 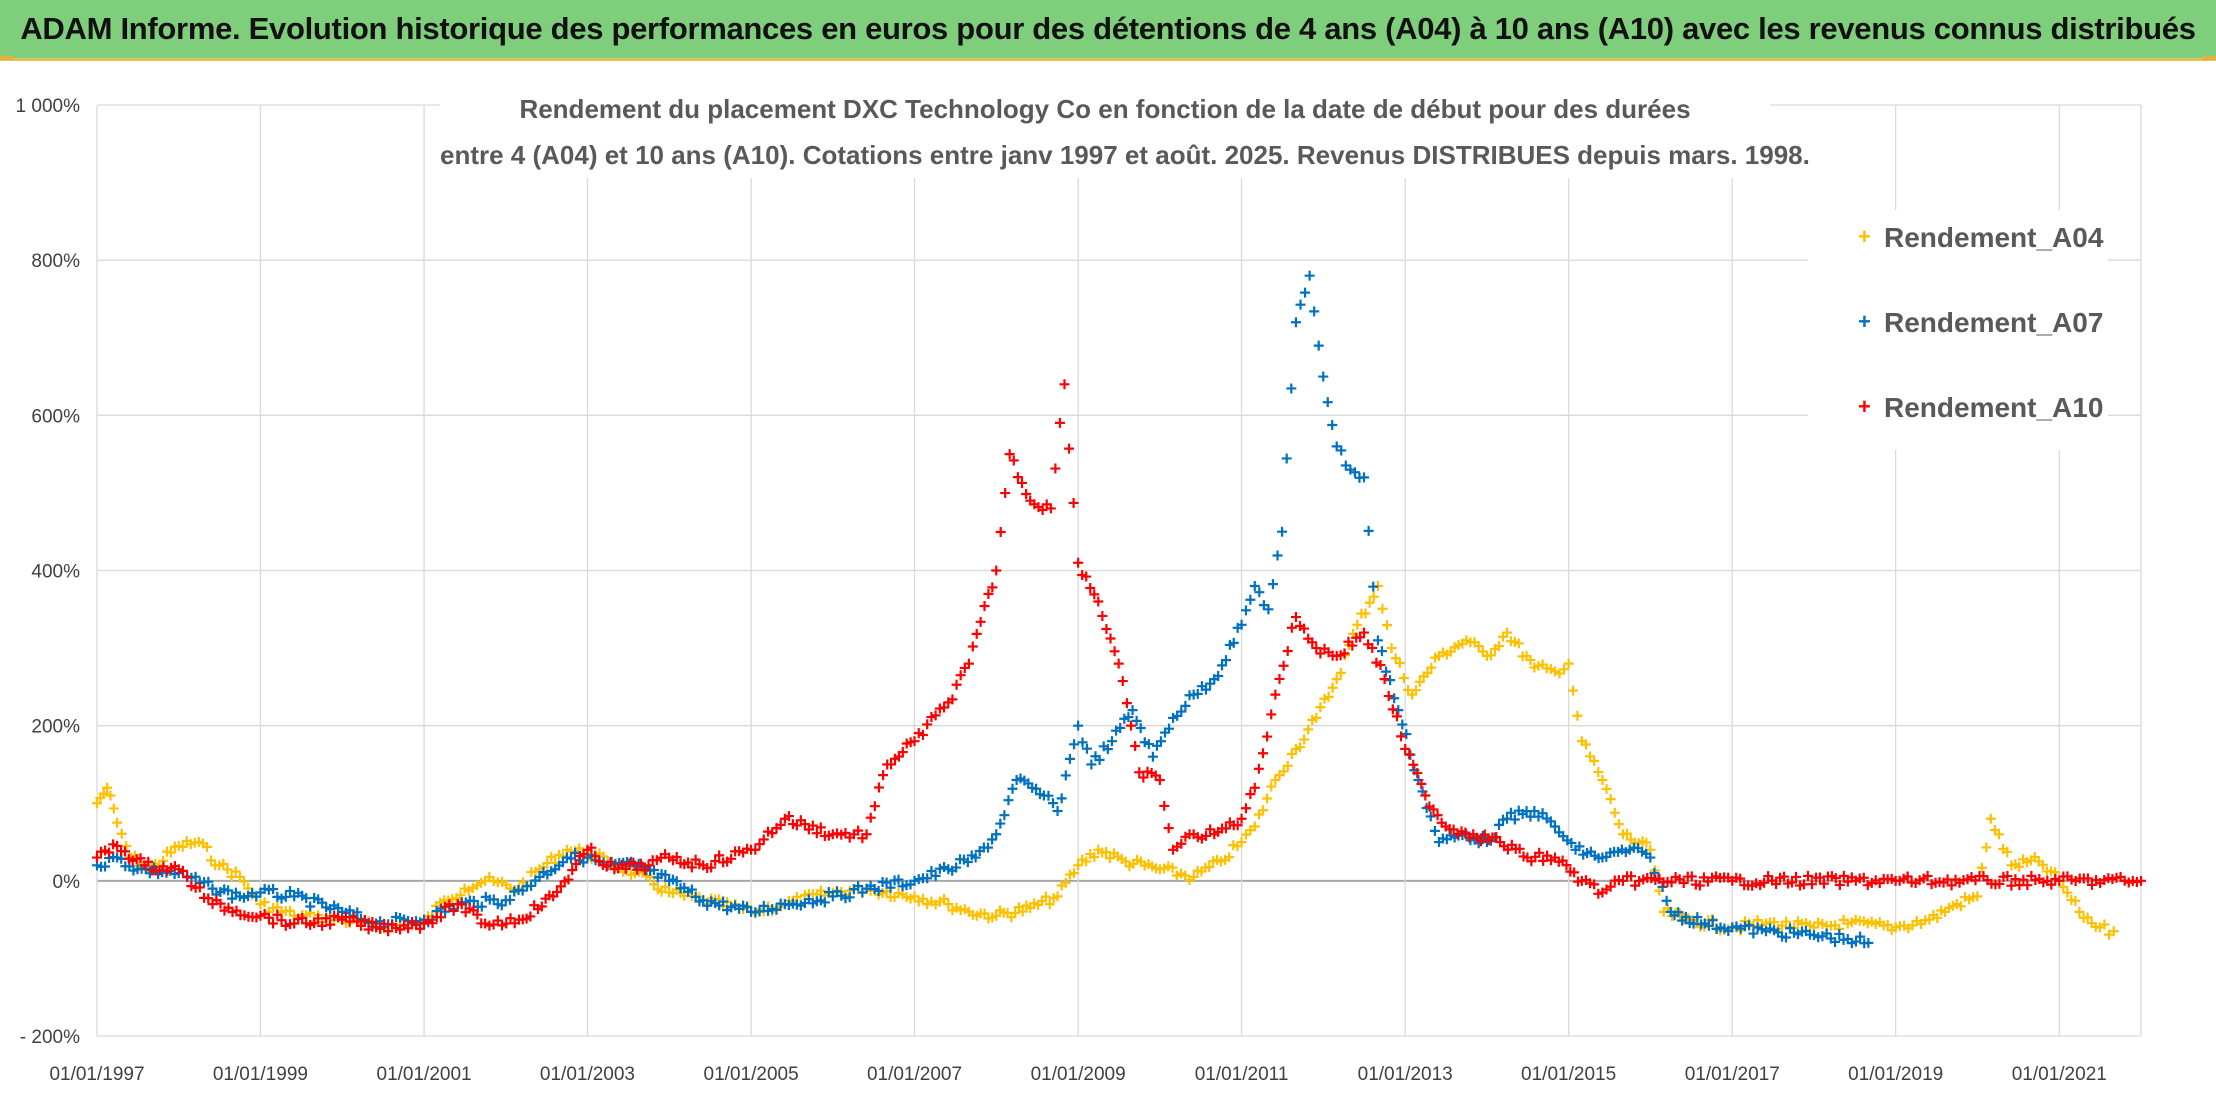 I want to click on x-tick-label: 01/01/2003, so click(x=587, y=1074).